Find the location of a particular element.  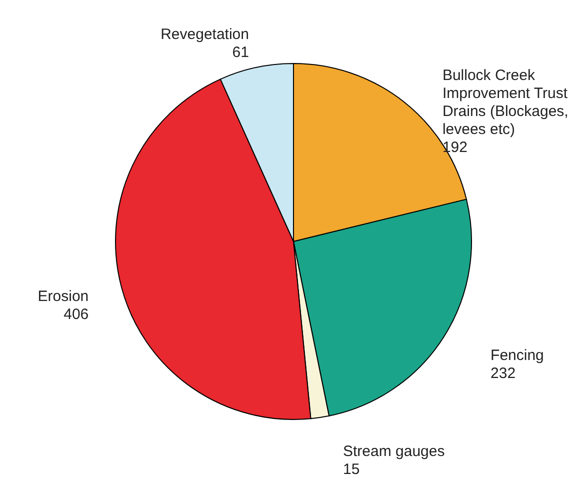

slice-label: Bullock Creek Improvement Trust Drains (Blockages, levees etc) is located at coordinates (505, 102).